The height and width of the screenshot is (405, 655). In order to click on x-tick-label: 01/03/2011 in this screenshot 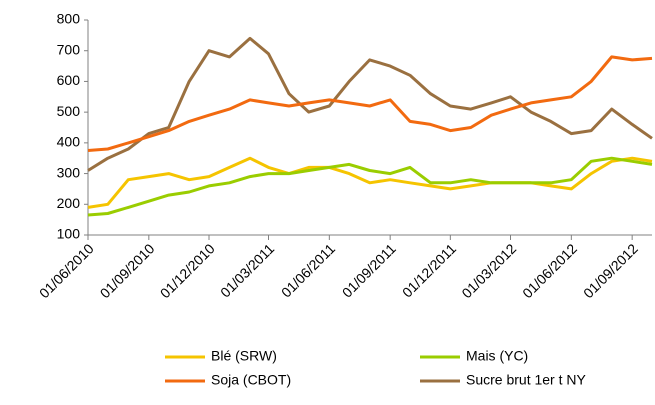, I will do `click(247, 270)`.